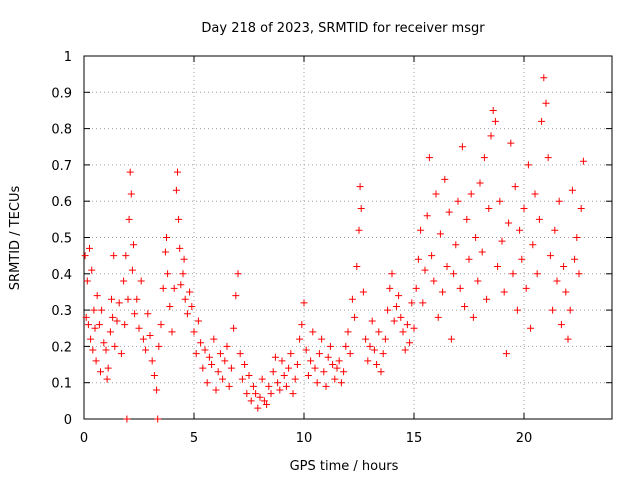 This screenshot has width=640, height=480. What do you see at coordinates (524, 438) in the screenshot?
I see `x-tick-label: 20` at bounding box center [524, 438].